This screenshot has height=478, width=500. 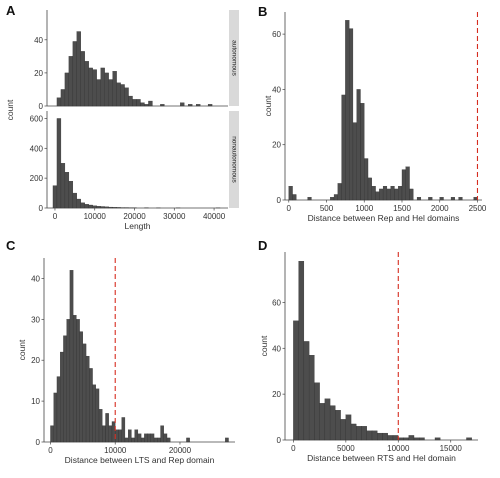 I want to click on facet-strip-label: nonautonomous, so click(x=233, y=159).